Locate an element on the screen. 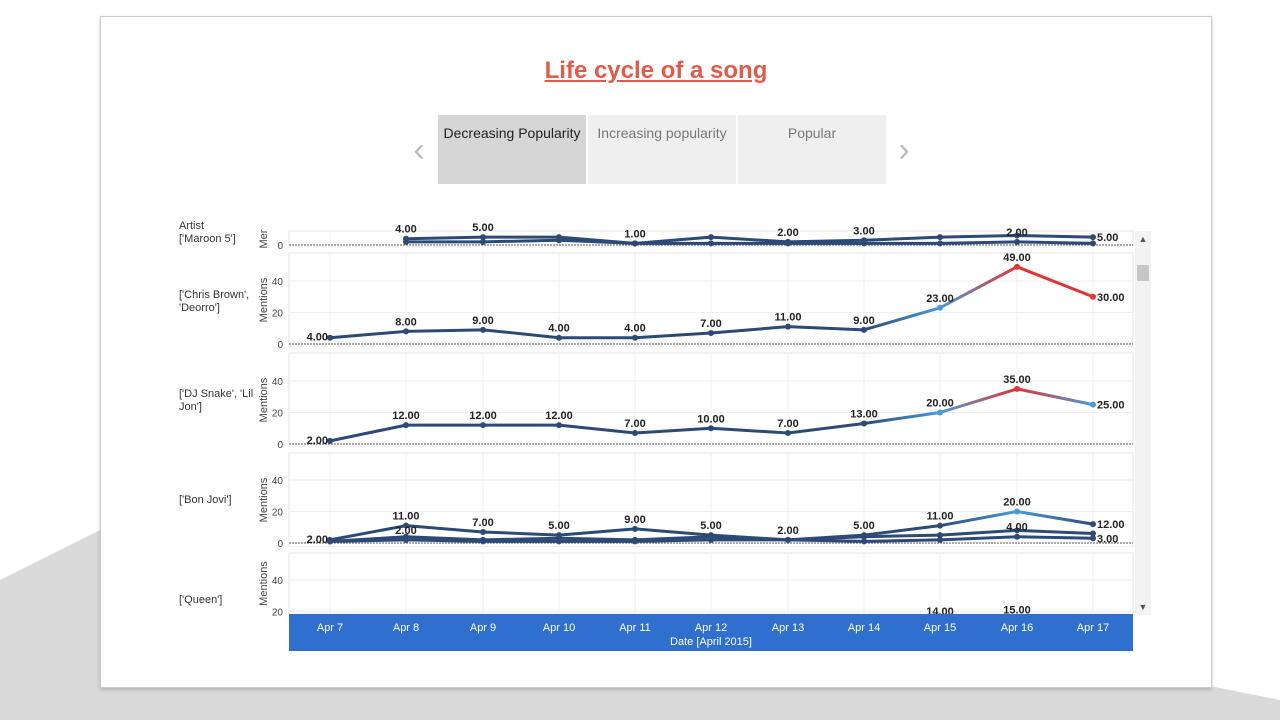 This screenshot has height=720, width=1280. artist-column-header: Artist is located at coordinates (192, 226).